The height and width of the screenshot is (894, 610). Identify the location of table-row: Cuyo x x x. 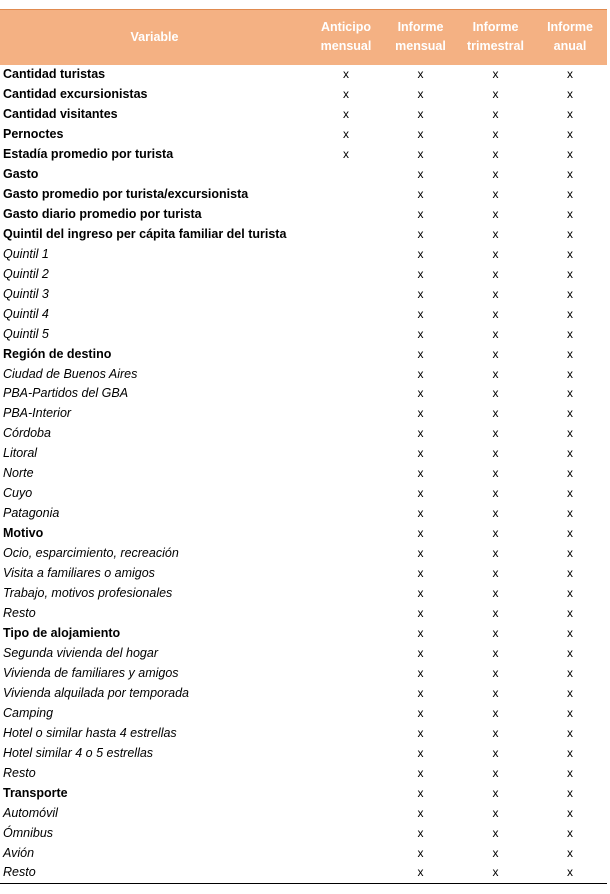
(303, 494).